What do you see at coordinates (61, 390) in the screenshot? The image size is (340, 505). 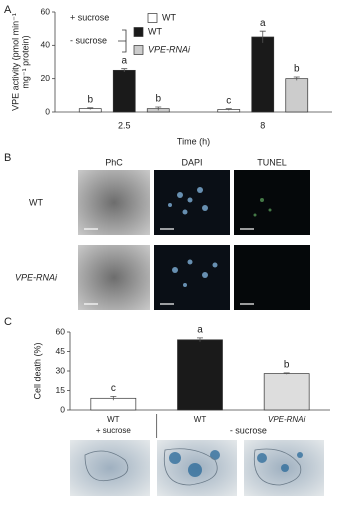 I see `y-tick-label: 15` at bounding box center [61, 390].